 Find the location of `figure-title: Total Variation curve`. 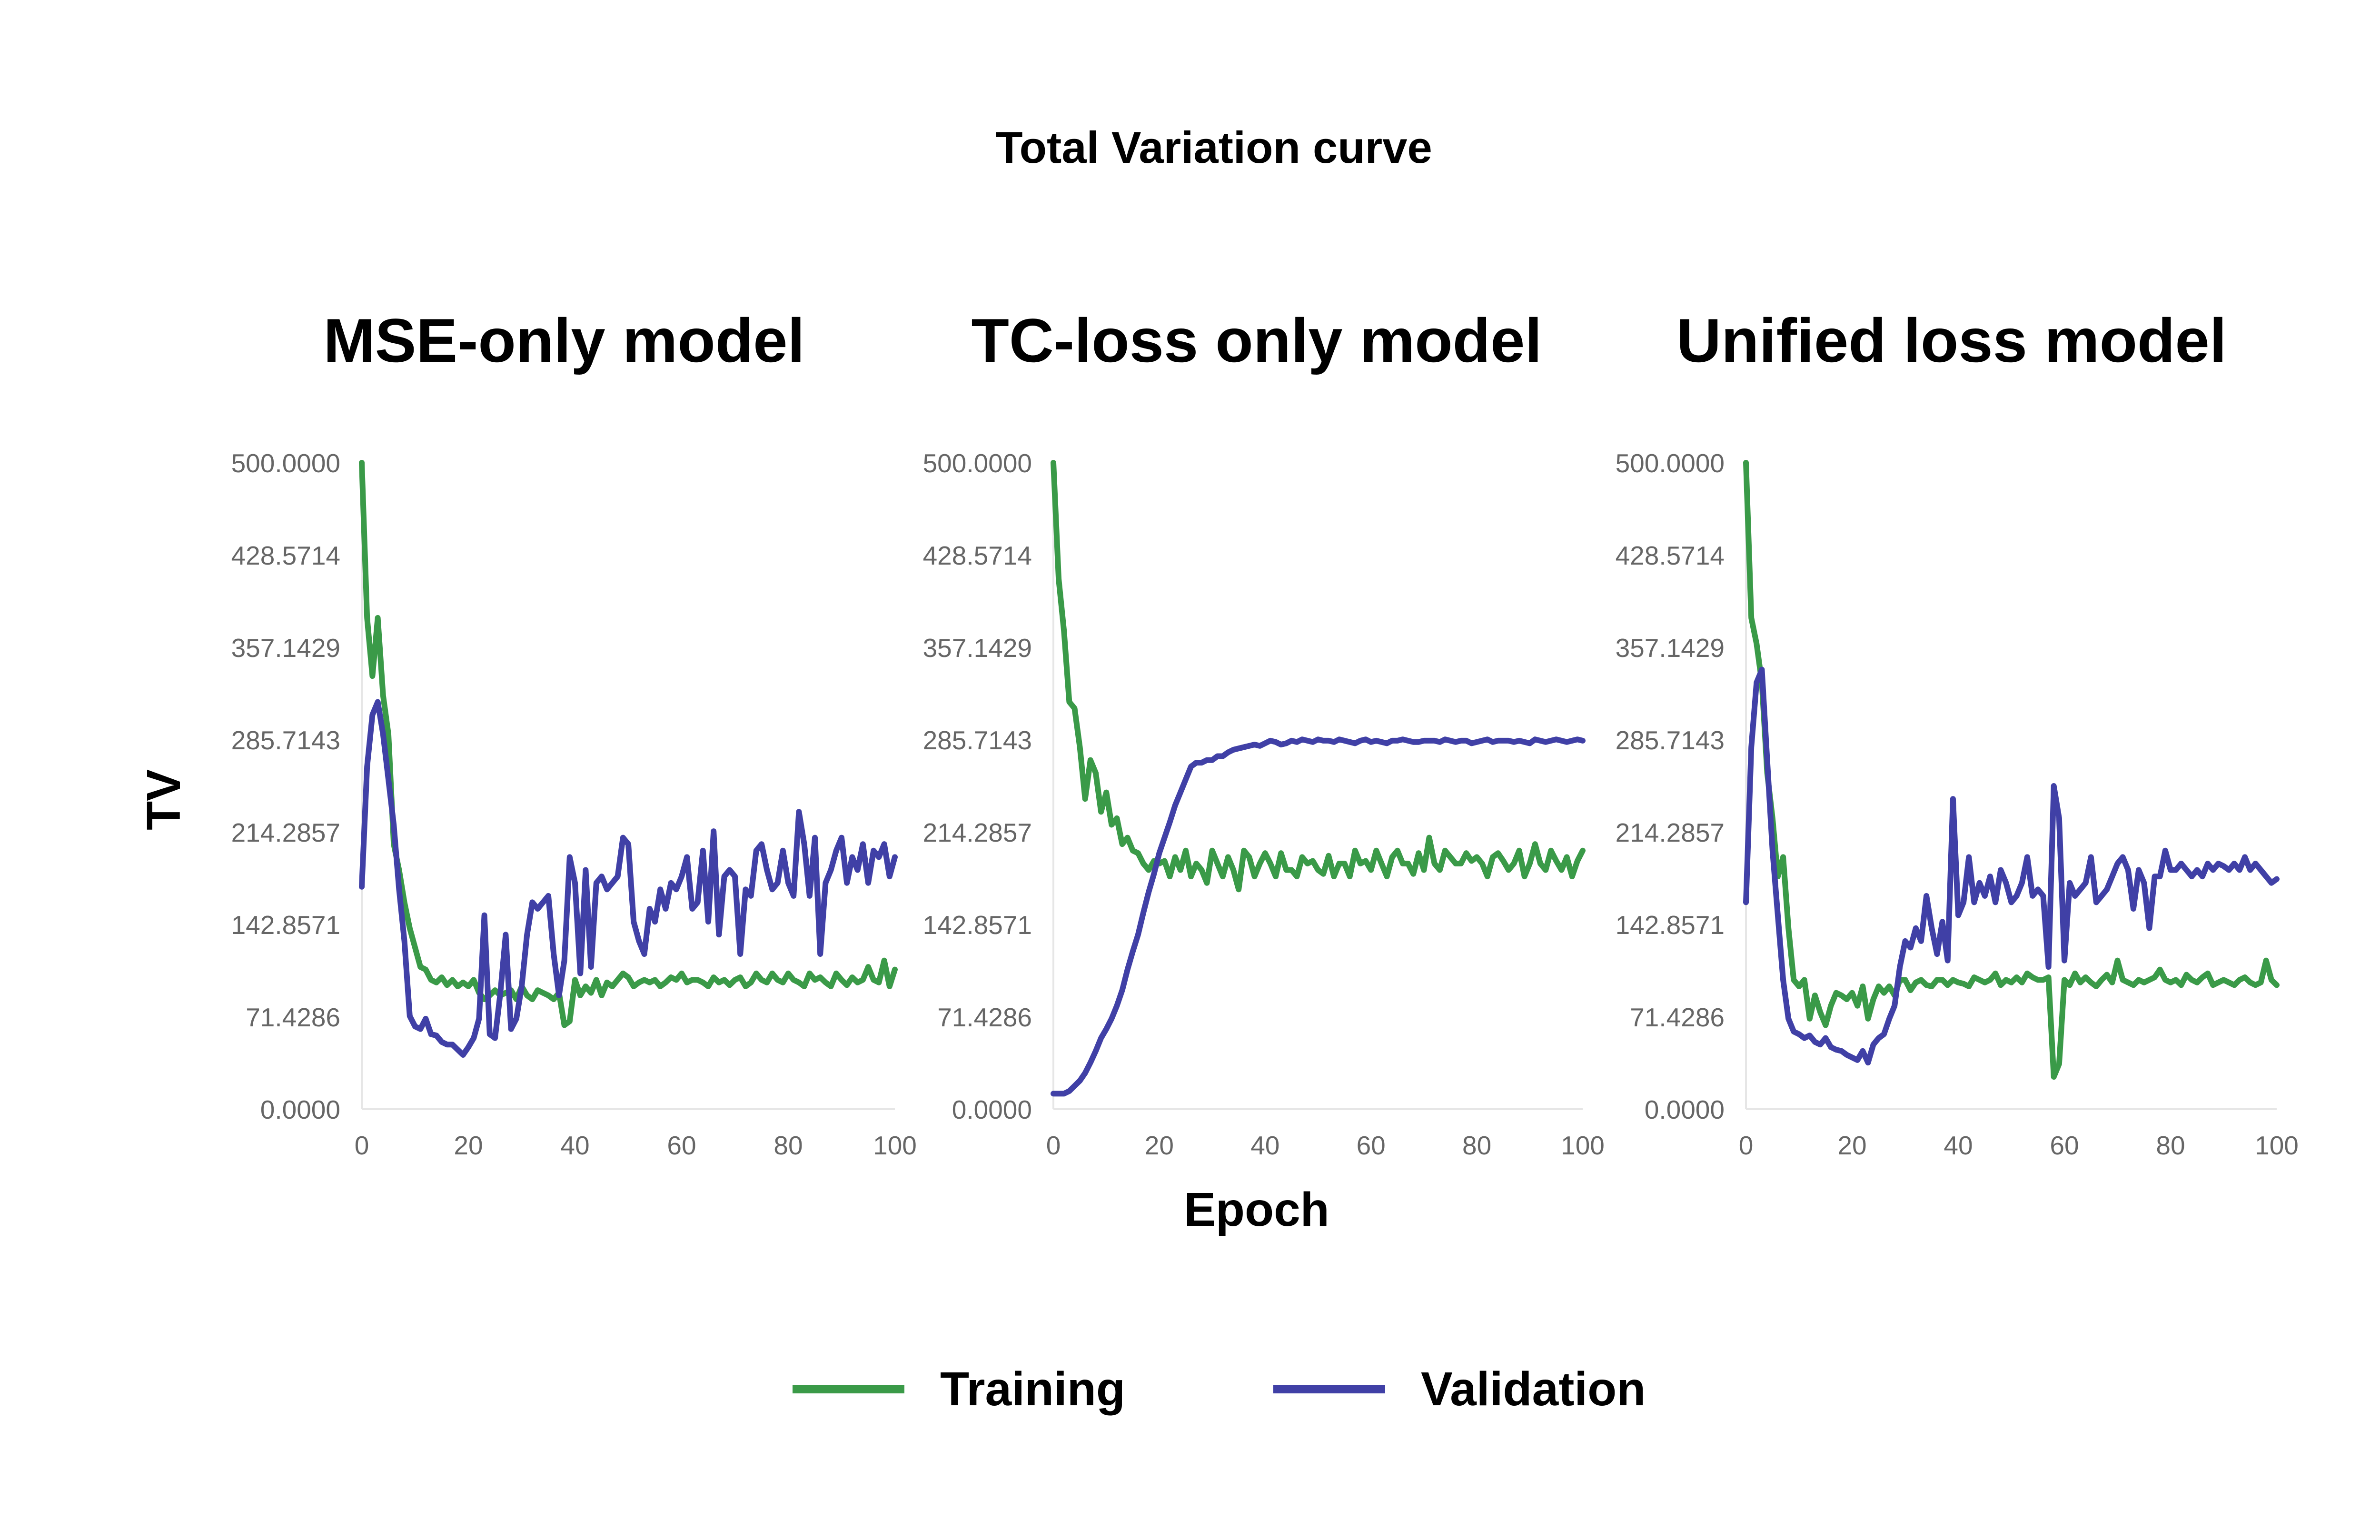

figure-title: Total Variation curve is located at coordinates (1213, 147).